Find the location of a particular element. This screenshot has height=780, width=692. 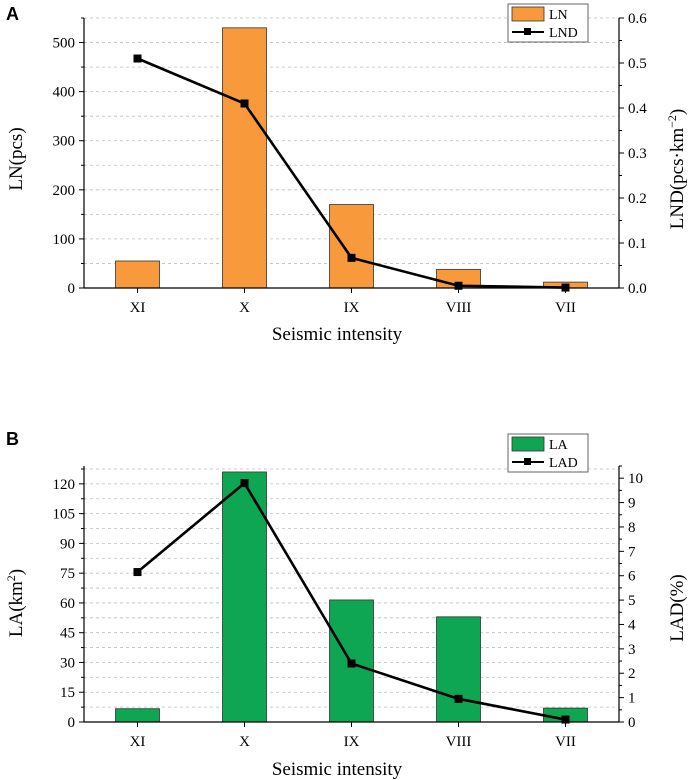

b-line-marker-vii is located at coordinates (565, 719).